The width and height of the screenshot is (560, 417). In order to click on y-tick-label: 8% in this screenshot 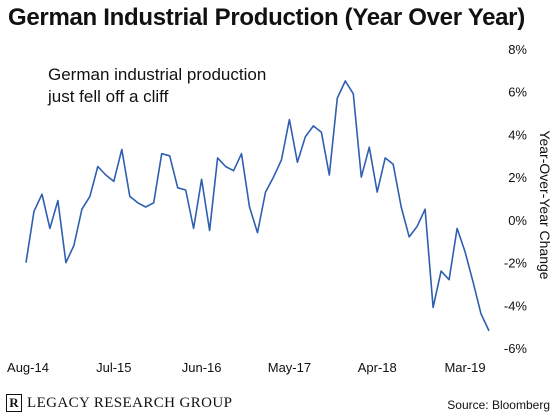, I will do `click(517, 49)`.